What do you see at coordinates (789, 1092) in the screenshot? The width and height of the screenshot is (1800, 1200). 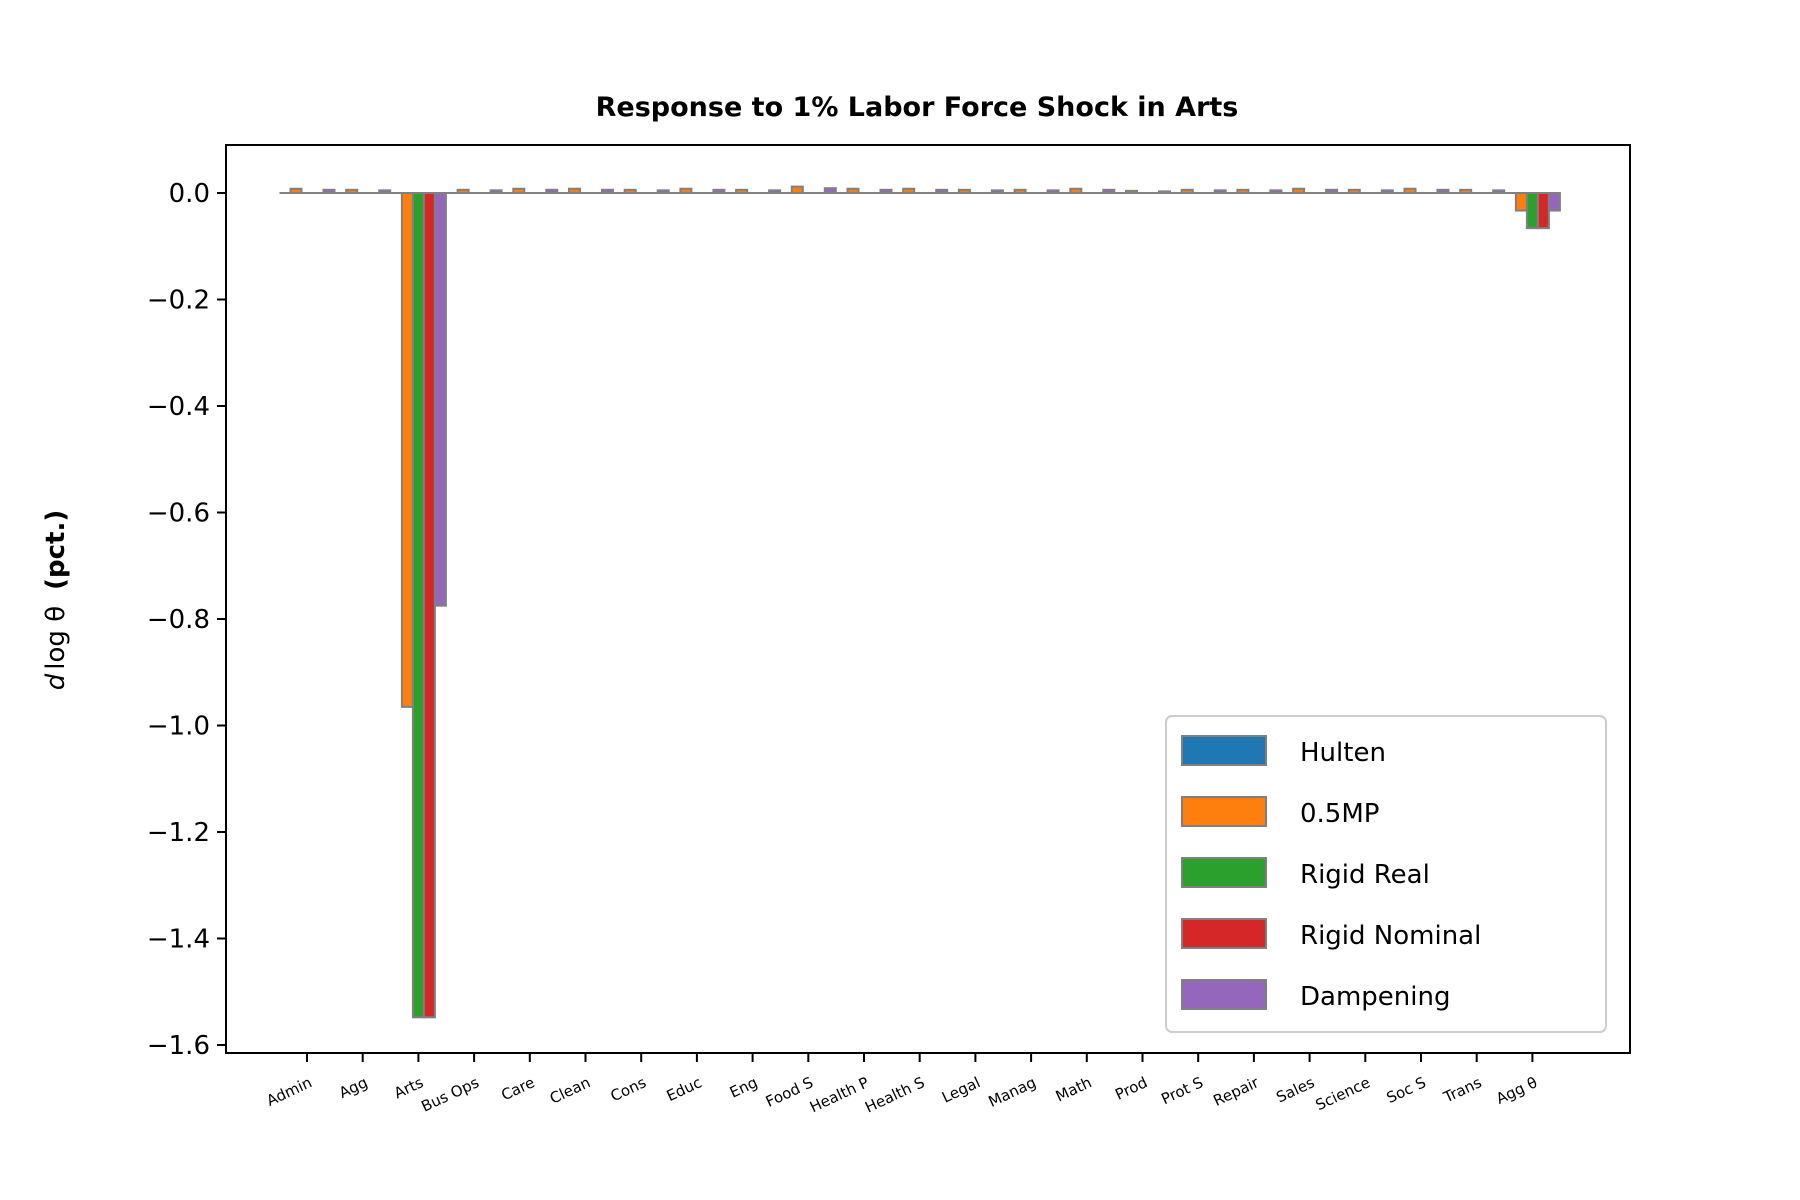 I see `x-tick-label: Food S` at bounding box center [789, 1092].